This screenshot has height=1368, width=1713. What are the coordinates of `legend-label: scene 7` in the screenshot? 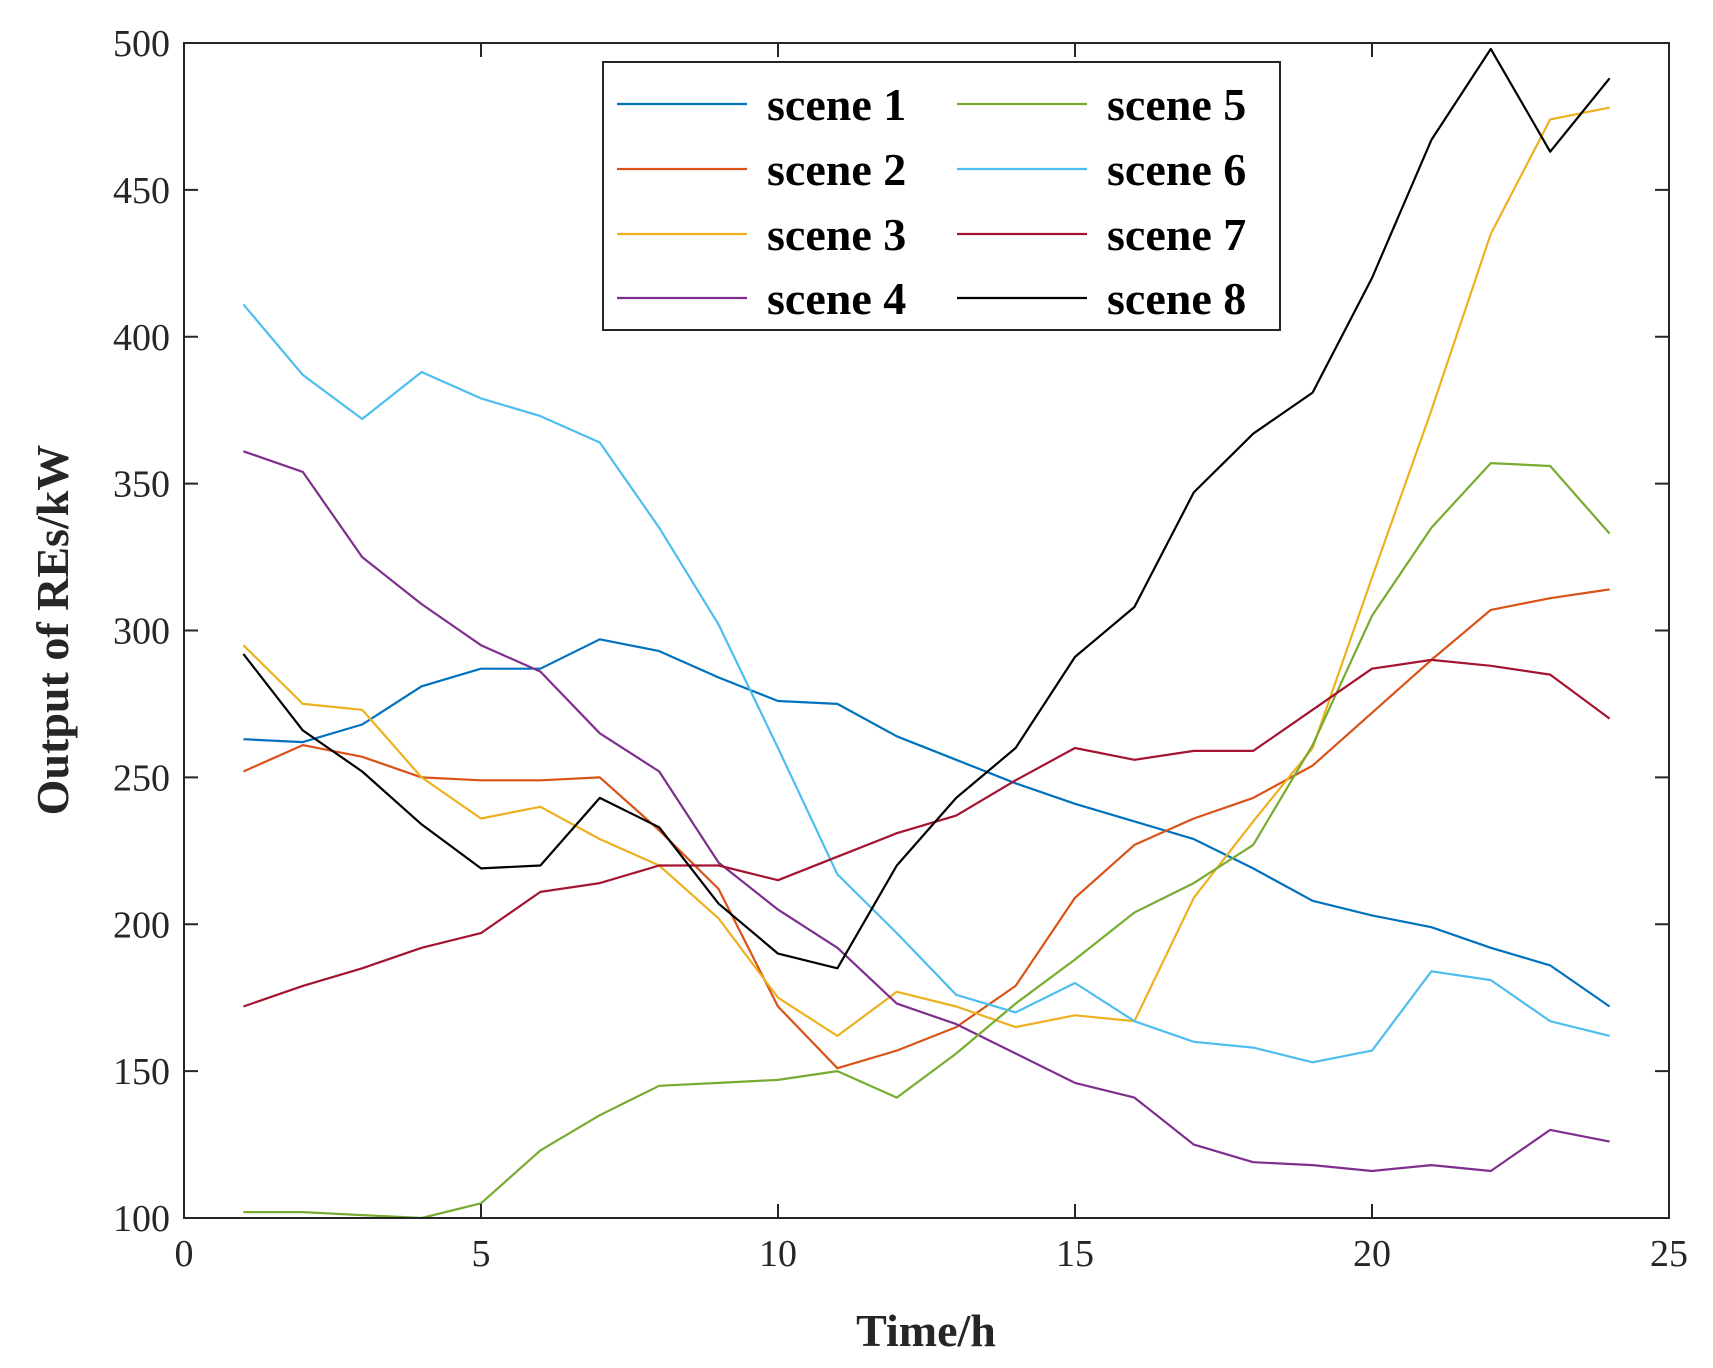 It's located at (1176, 234).